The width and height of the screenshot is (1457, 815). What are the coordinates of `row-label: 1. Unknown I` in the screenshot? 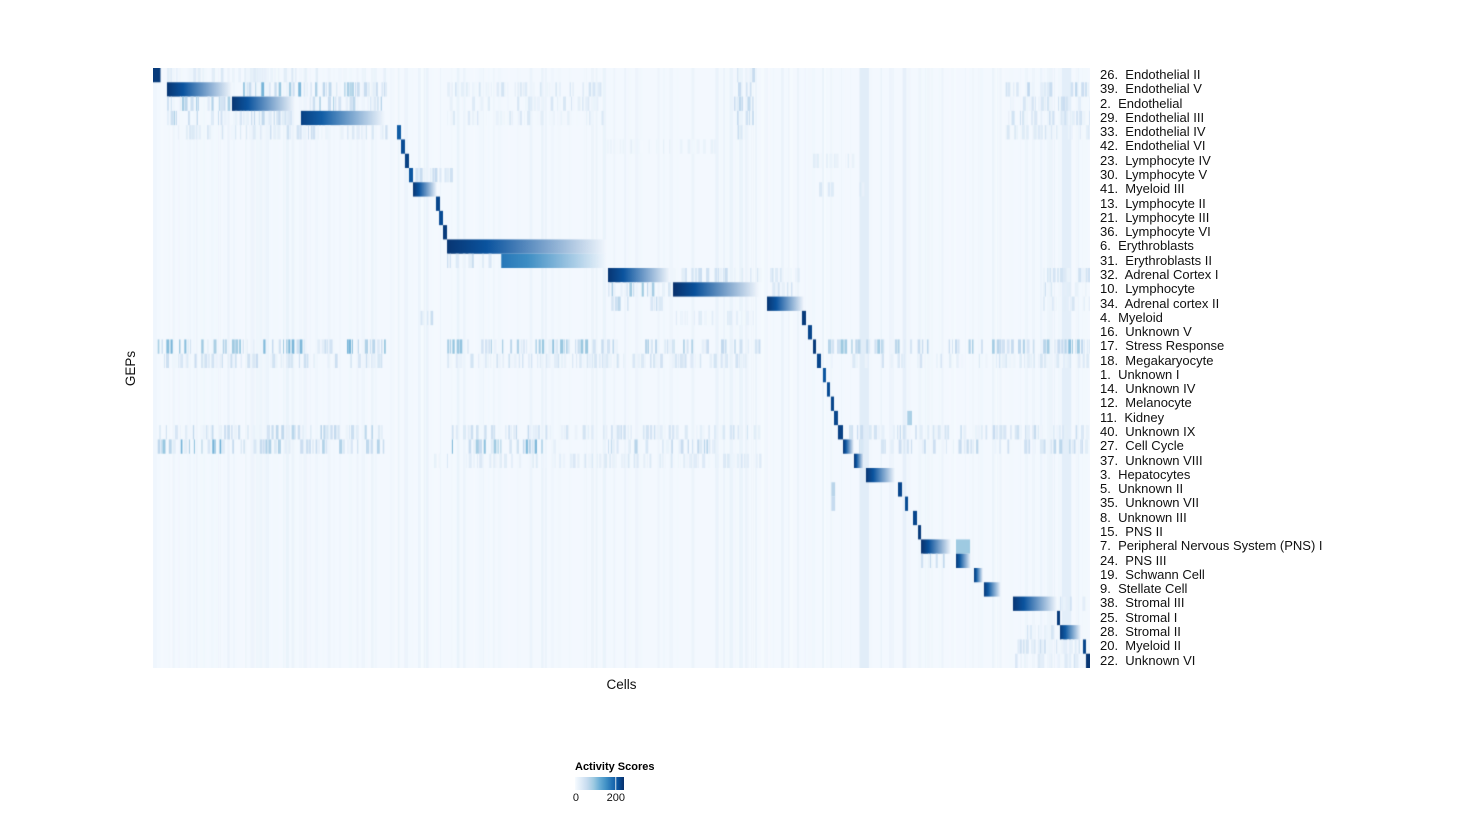 It's located at (1140, 374).